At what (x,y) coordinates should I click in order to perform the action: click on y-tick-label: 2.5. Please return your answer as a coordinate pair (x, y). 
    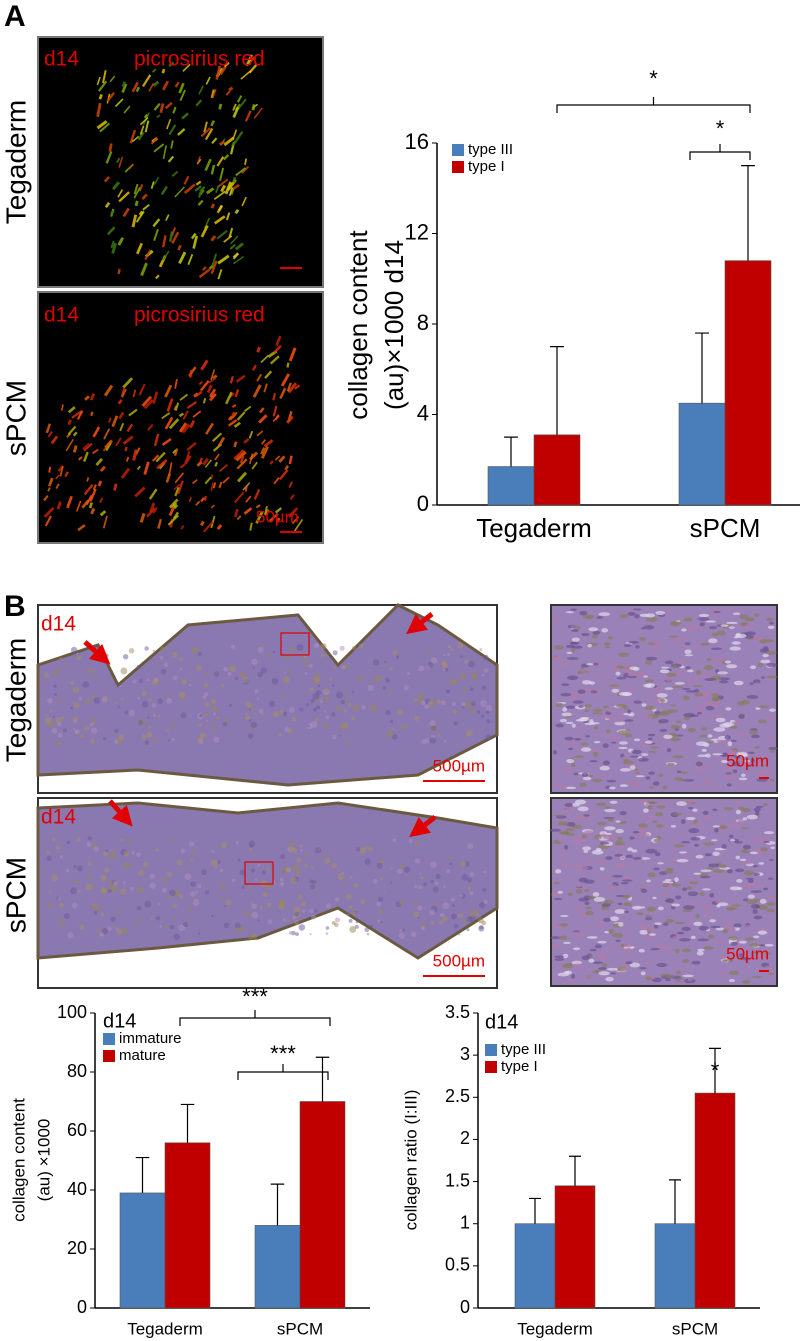
    Looking at the image, I should click on (457, 1096).